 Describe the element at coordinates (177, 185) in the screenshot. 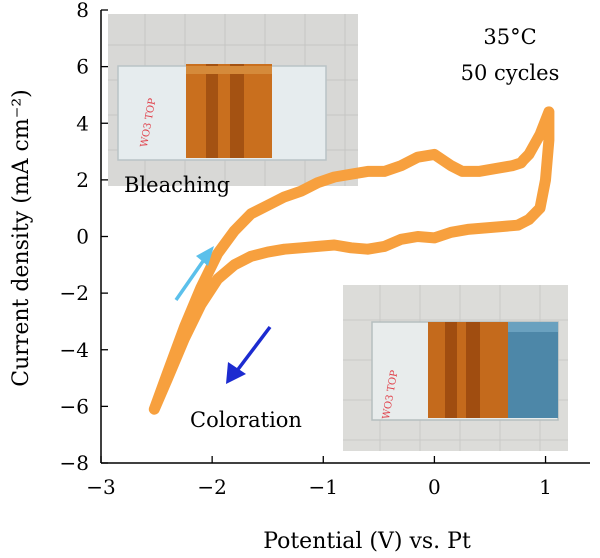

I see `bleaching-label: Bleaching` at that location.